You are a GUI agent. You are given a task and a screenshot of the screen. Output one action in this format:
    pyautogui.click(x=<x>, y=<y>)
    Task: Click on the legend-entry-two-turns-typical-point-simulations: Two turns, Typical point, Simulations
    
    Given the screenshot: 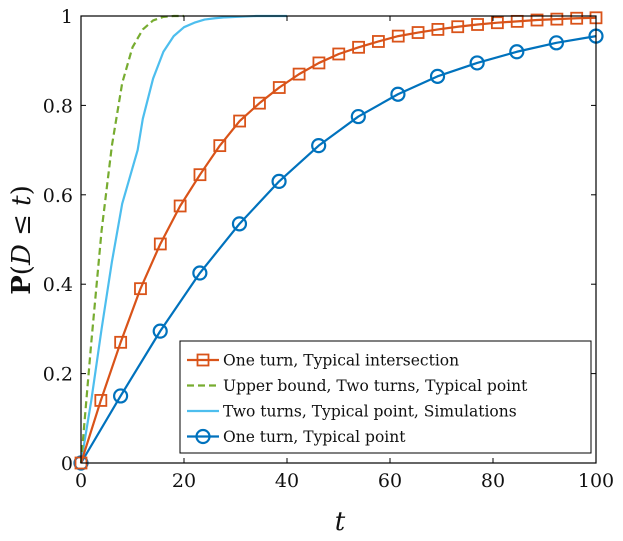 What is the action you would take?
    pyautogui.click(x=352, y=412)
    